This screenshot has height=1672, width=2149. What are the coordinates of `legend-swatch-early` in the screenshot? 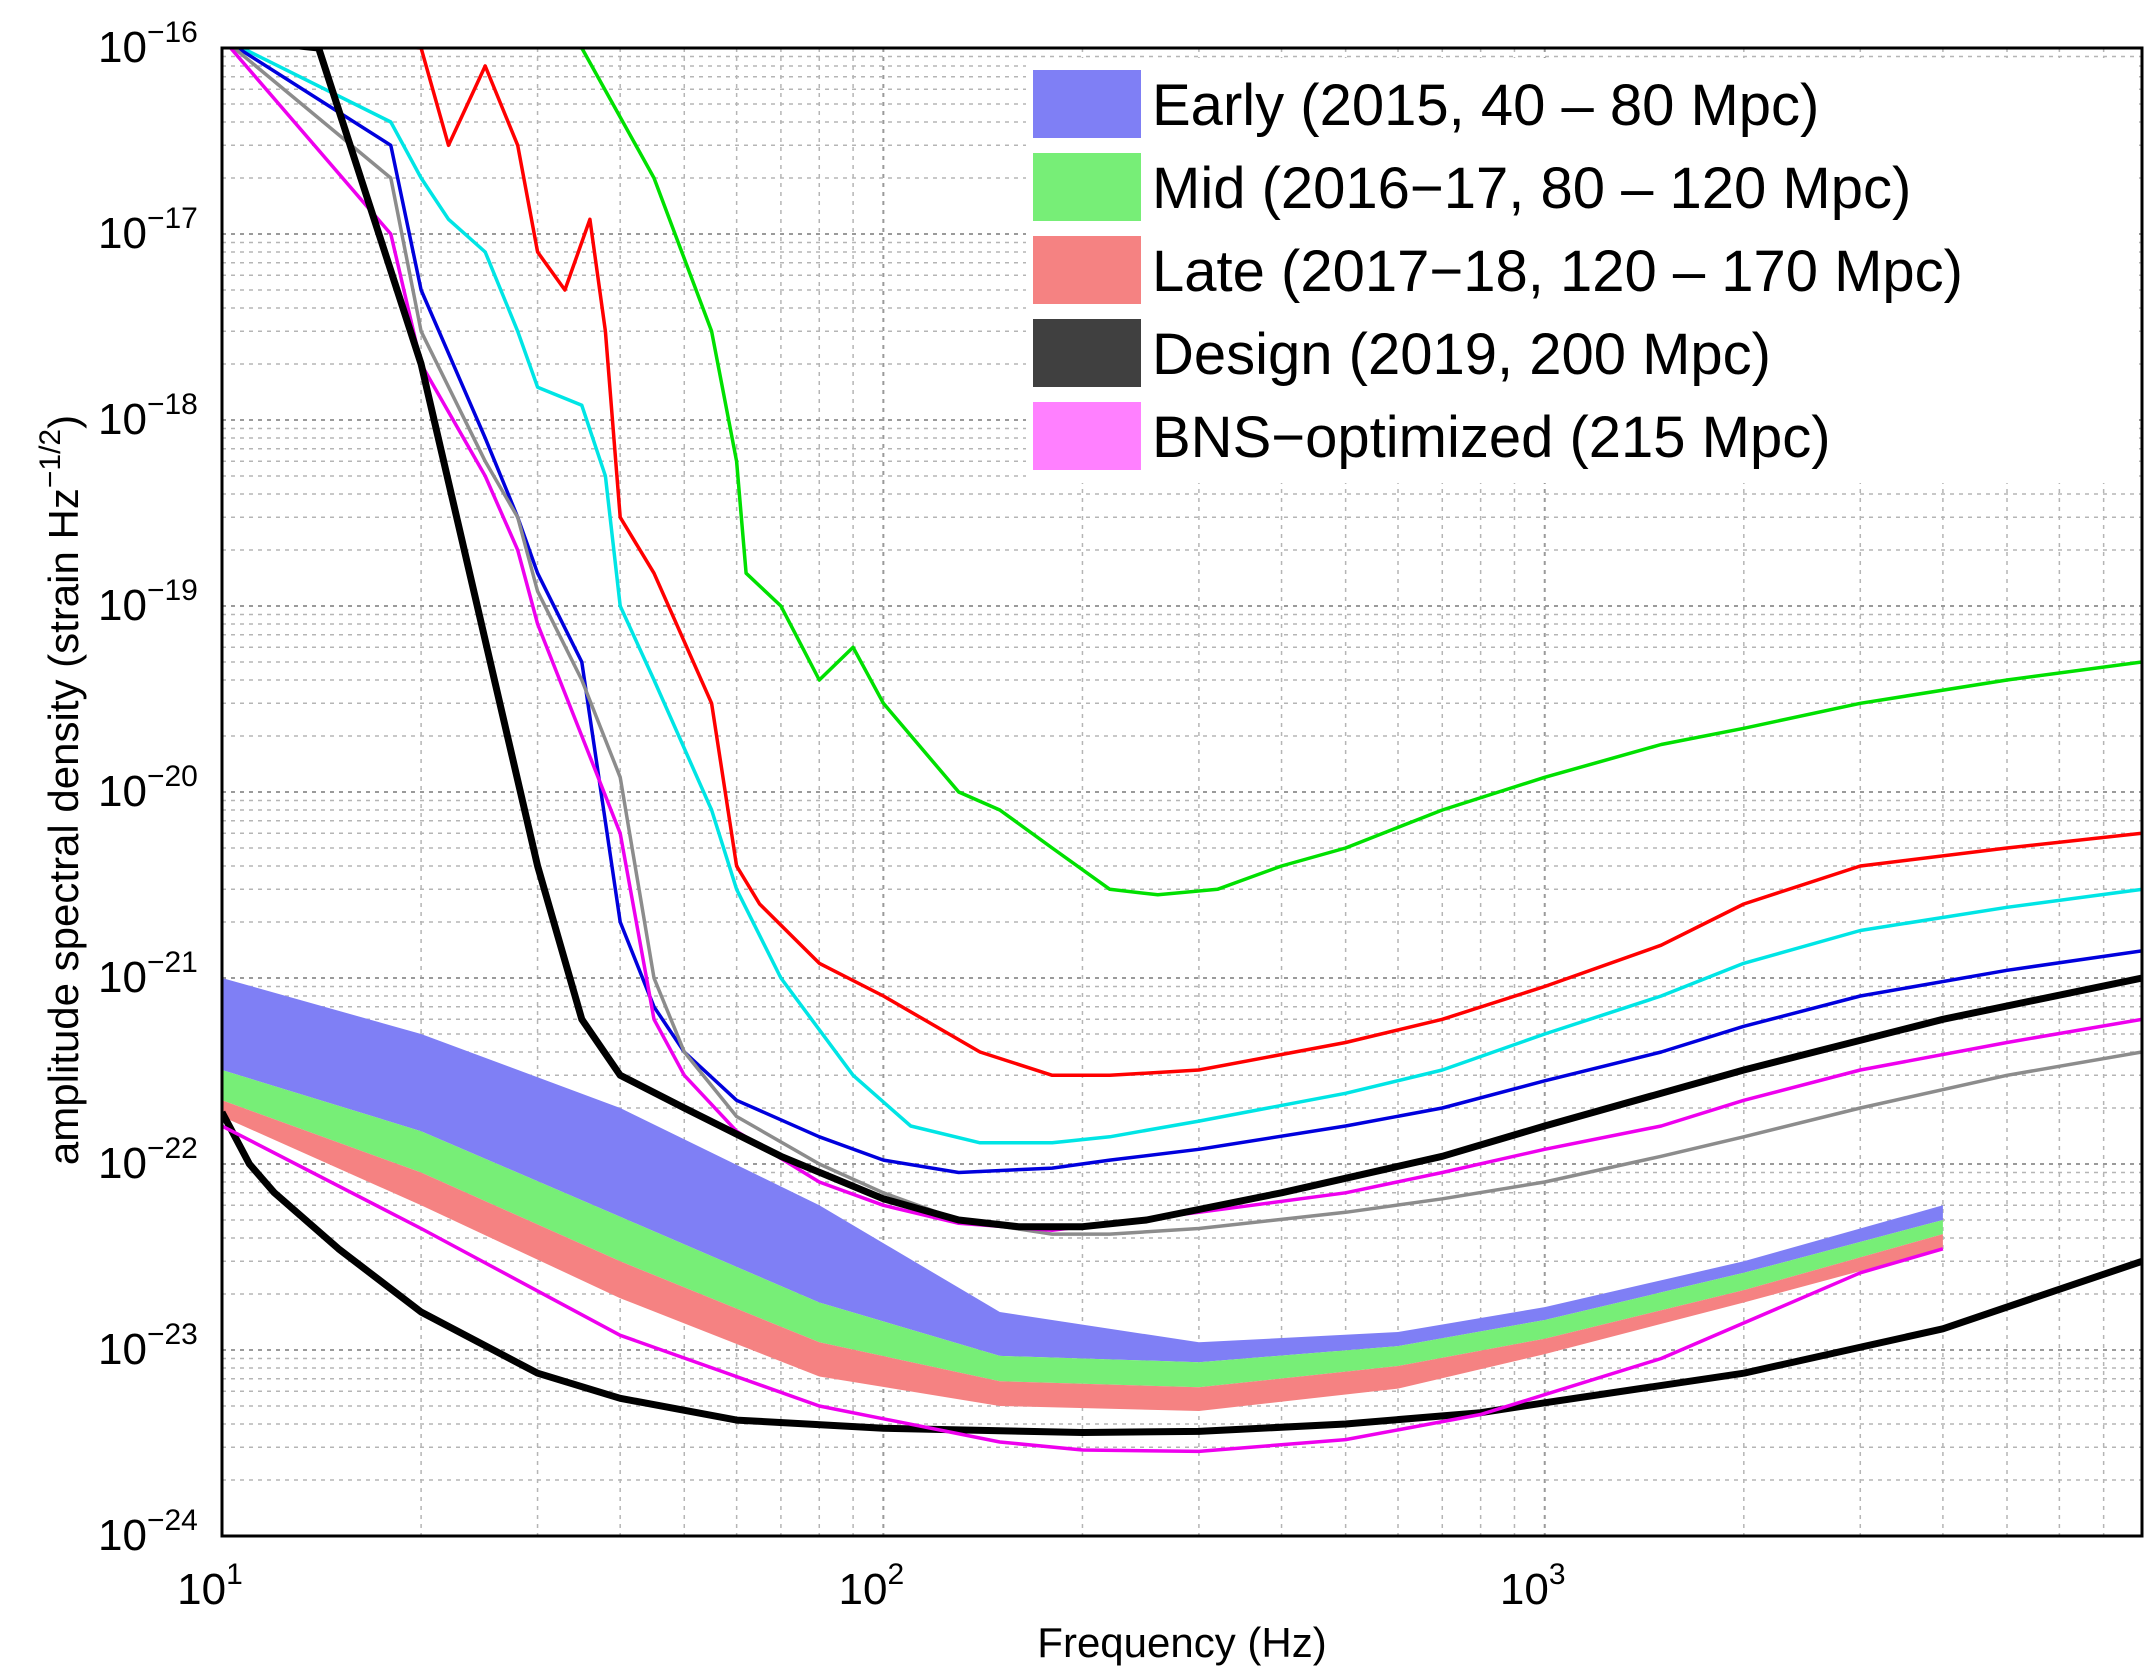 It's located at (1087, 104).